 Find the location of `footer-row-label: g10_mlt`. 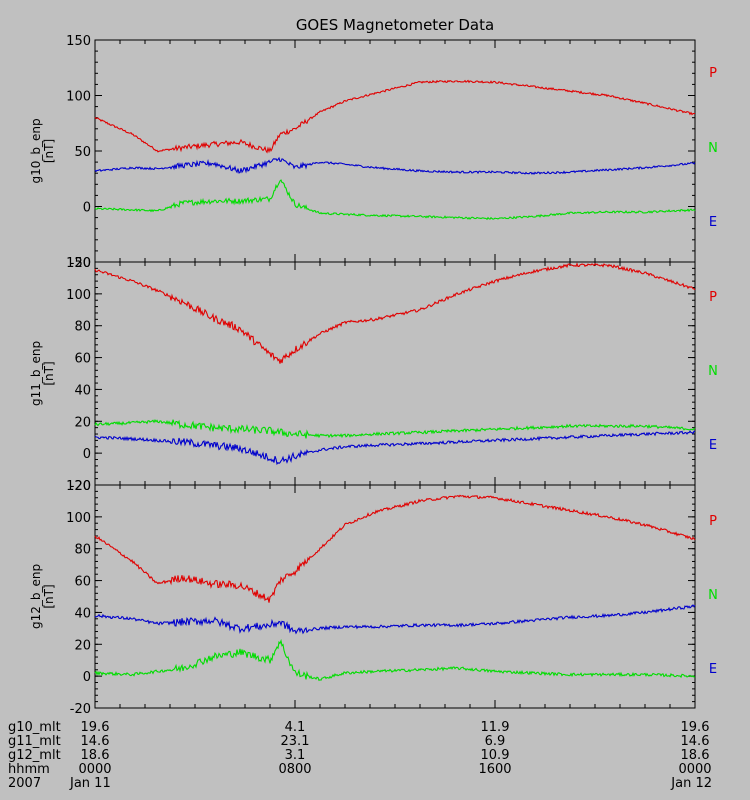

footer-row-label: g10_mlt is located at coordinates (34, 727).